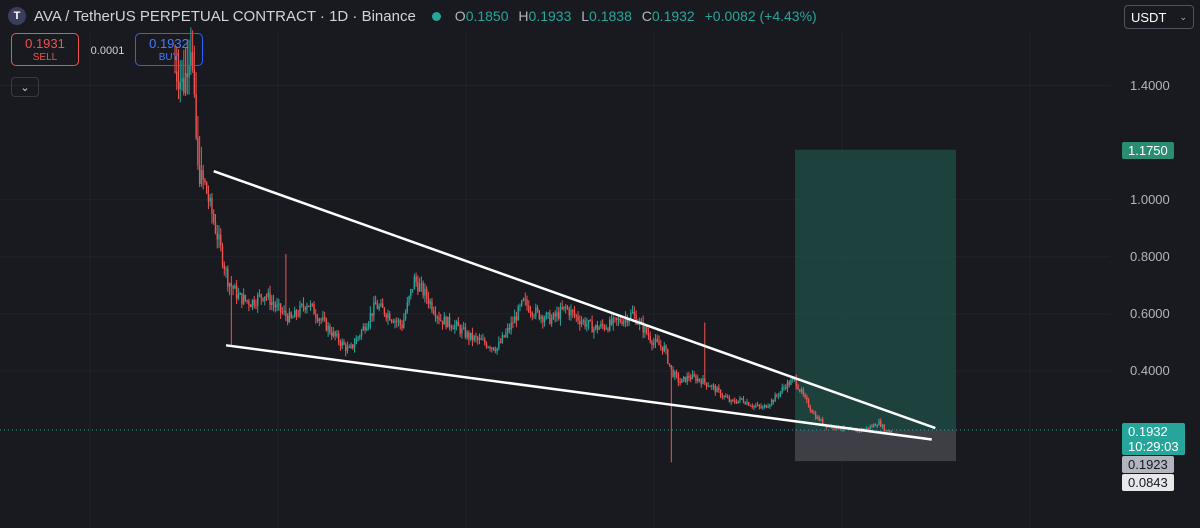 Image resolution: width=1200 pixels, height=528 pixels. I want to click on currency-selector: USDT ⌄, so click(1159, 17).